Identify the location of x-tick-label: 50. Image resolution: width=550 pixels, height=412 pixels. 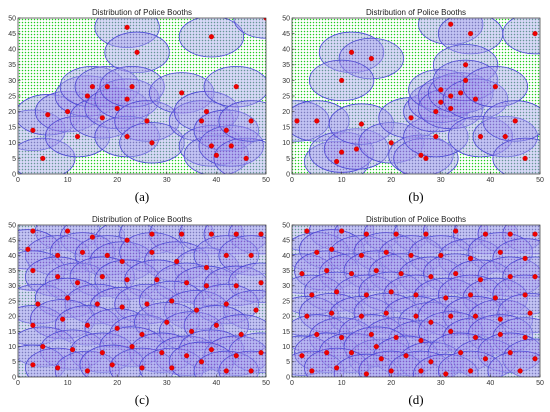
(540, 180).